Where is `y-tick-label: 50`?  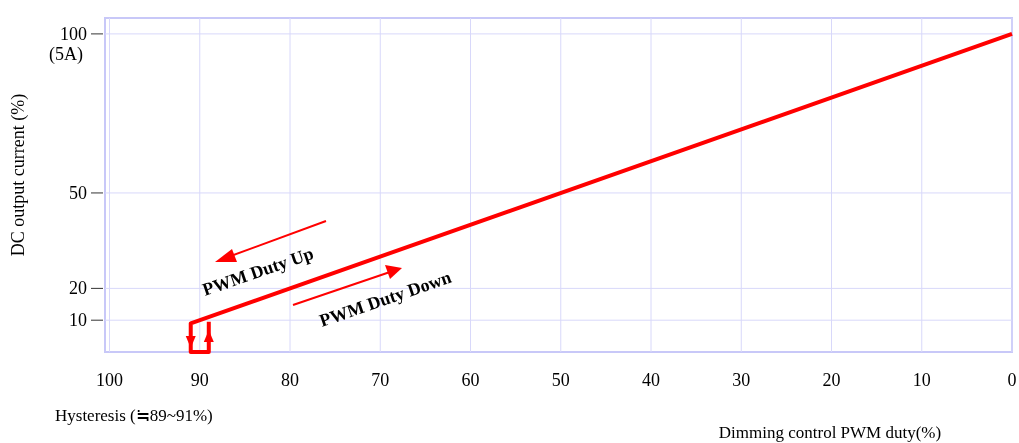 y-tick-label: 50 is located at coordinates (78, 192).